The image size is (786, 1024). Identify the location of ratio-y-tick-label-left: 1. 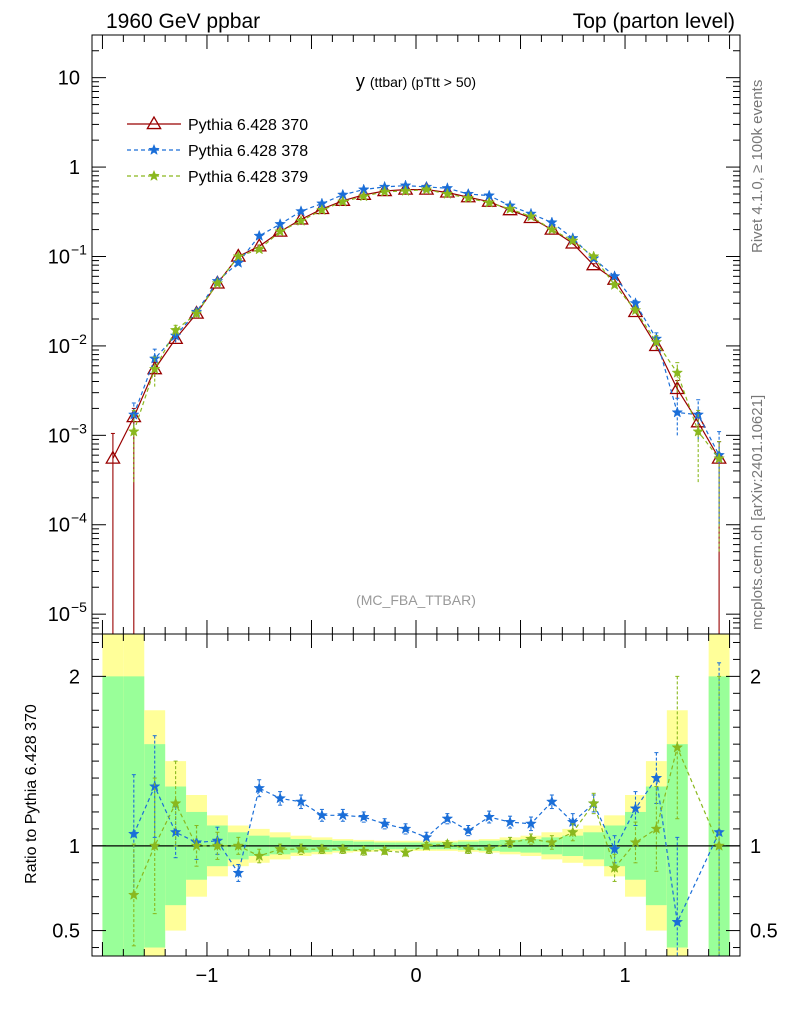
(74, 847).